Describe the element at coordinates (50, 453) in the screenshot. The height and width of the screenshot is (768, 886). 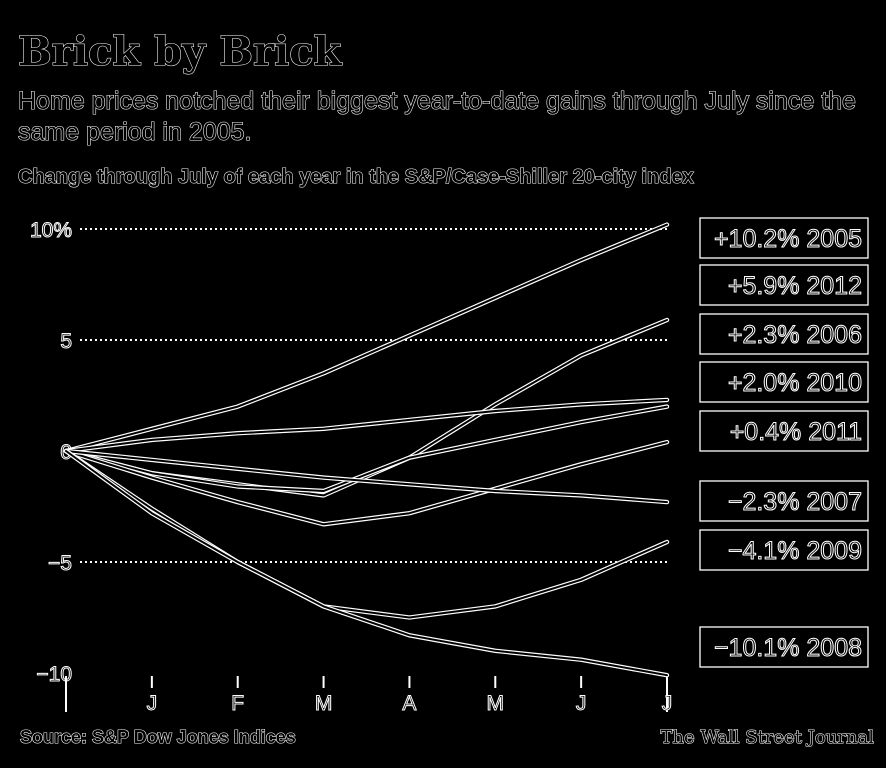
I see `y-axis: 10%50−5−10` at that location.